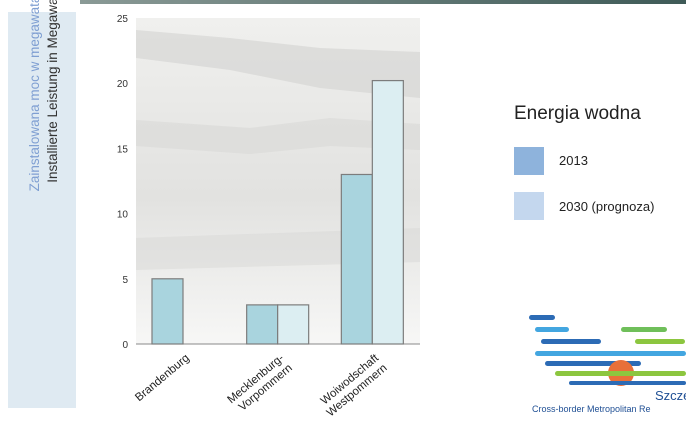  What do you see at coordinates (529, 206) in the screenshot?
I see `legend-swatch-2030` at bounding box center [529, 206].